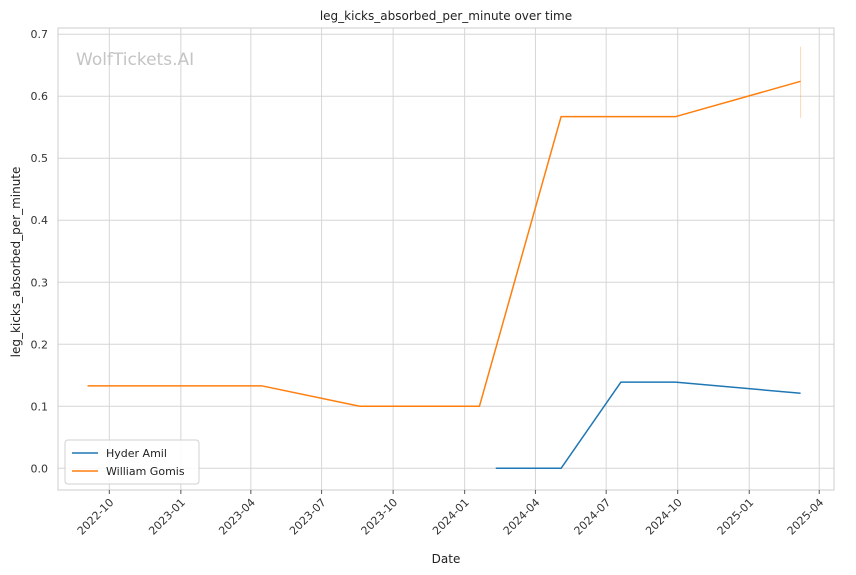  What do you see at coordinates (40, 96) in the screenshot?
I see `y-tick-label: 0.6` at bounding box center [40, 96].